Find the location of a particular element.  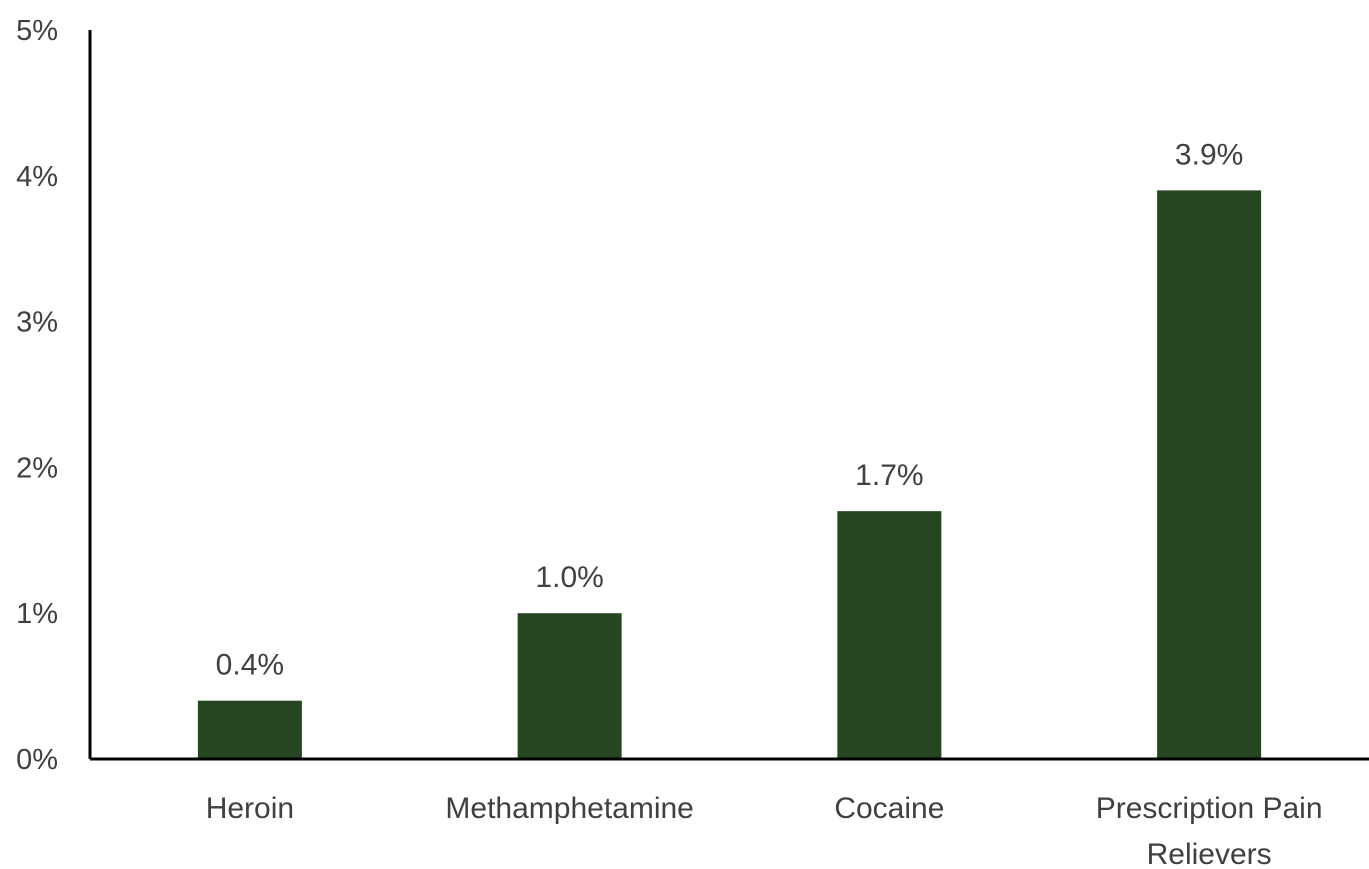

y-axis-ticks: 0% 1% 2% 3% 4% 5% is located at coordinates (37, 395).